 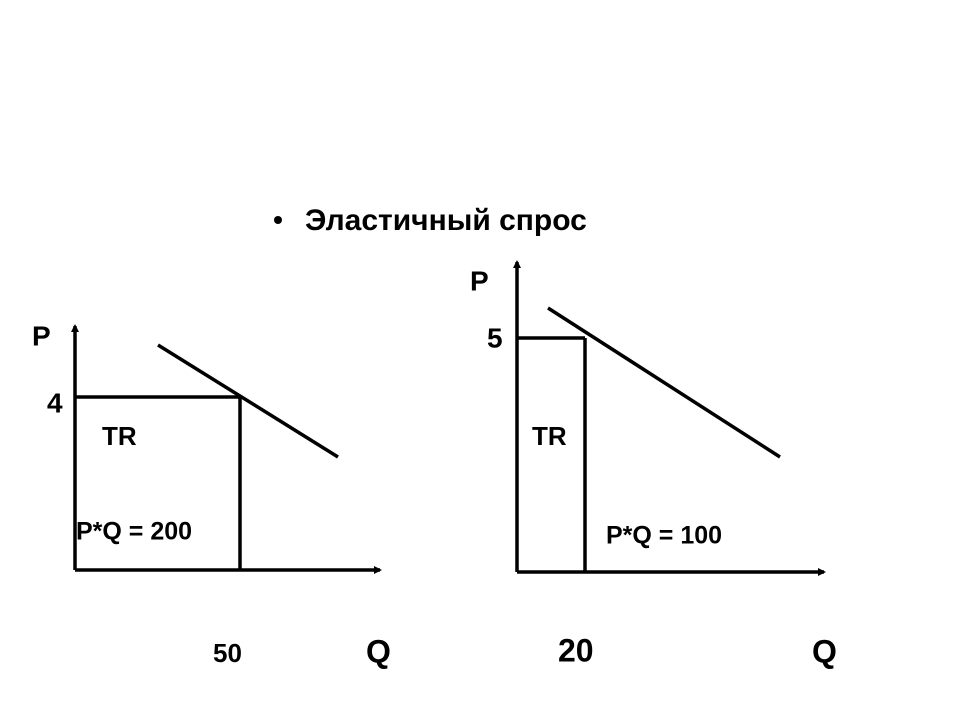 What do you see at coordinates (446, 220) in the screenshot?
I see `bullet-text: Эластичный спрос` at bounding box center [446, 220].